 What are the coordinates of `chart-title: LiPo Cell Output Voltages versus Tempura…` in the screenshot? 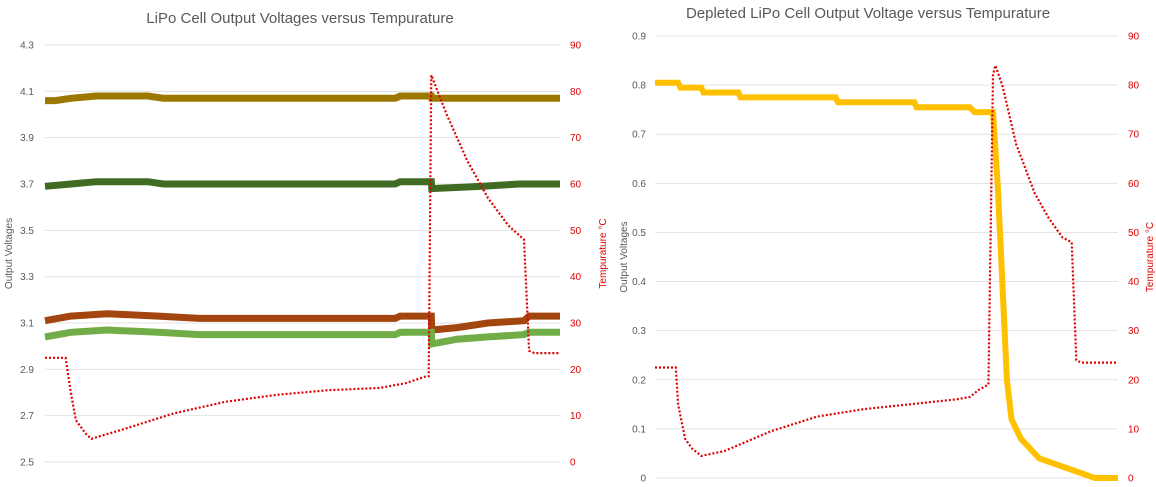 It's located at (299, 18).